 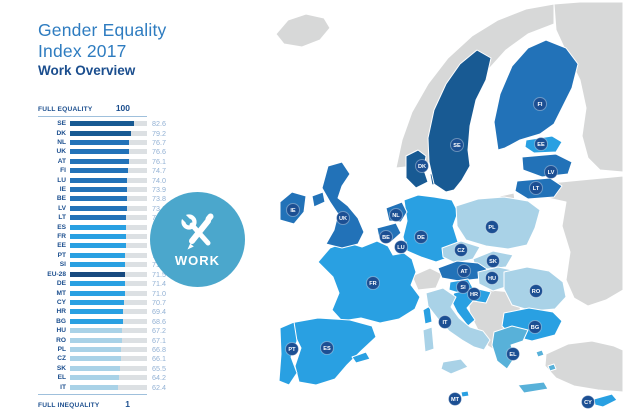 I want to click on map-label-UK: UK, so click(x=343, y=218).